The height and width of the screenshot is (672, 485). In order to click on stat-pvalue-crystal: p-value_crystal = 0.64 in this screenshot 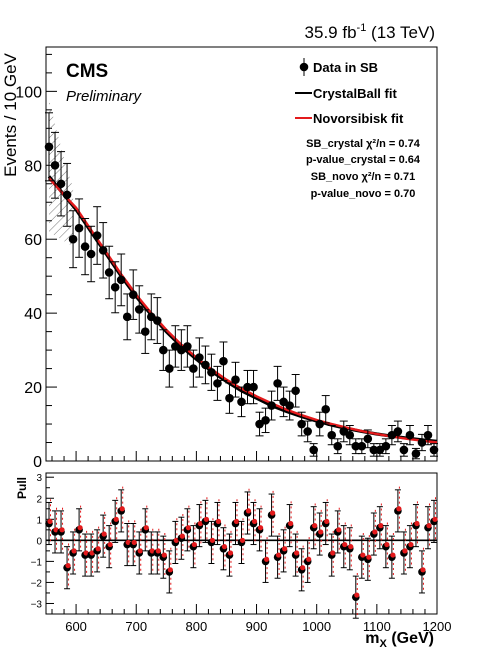, I will do `click(363, 160)`.